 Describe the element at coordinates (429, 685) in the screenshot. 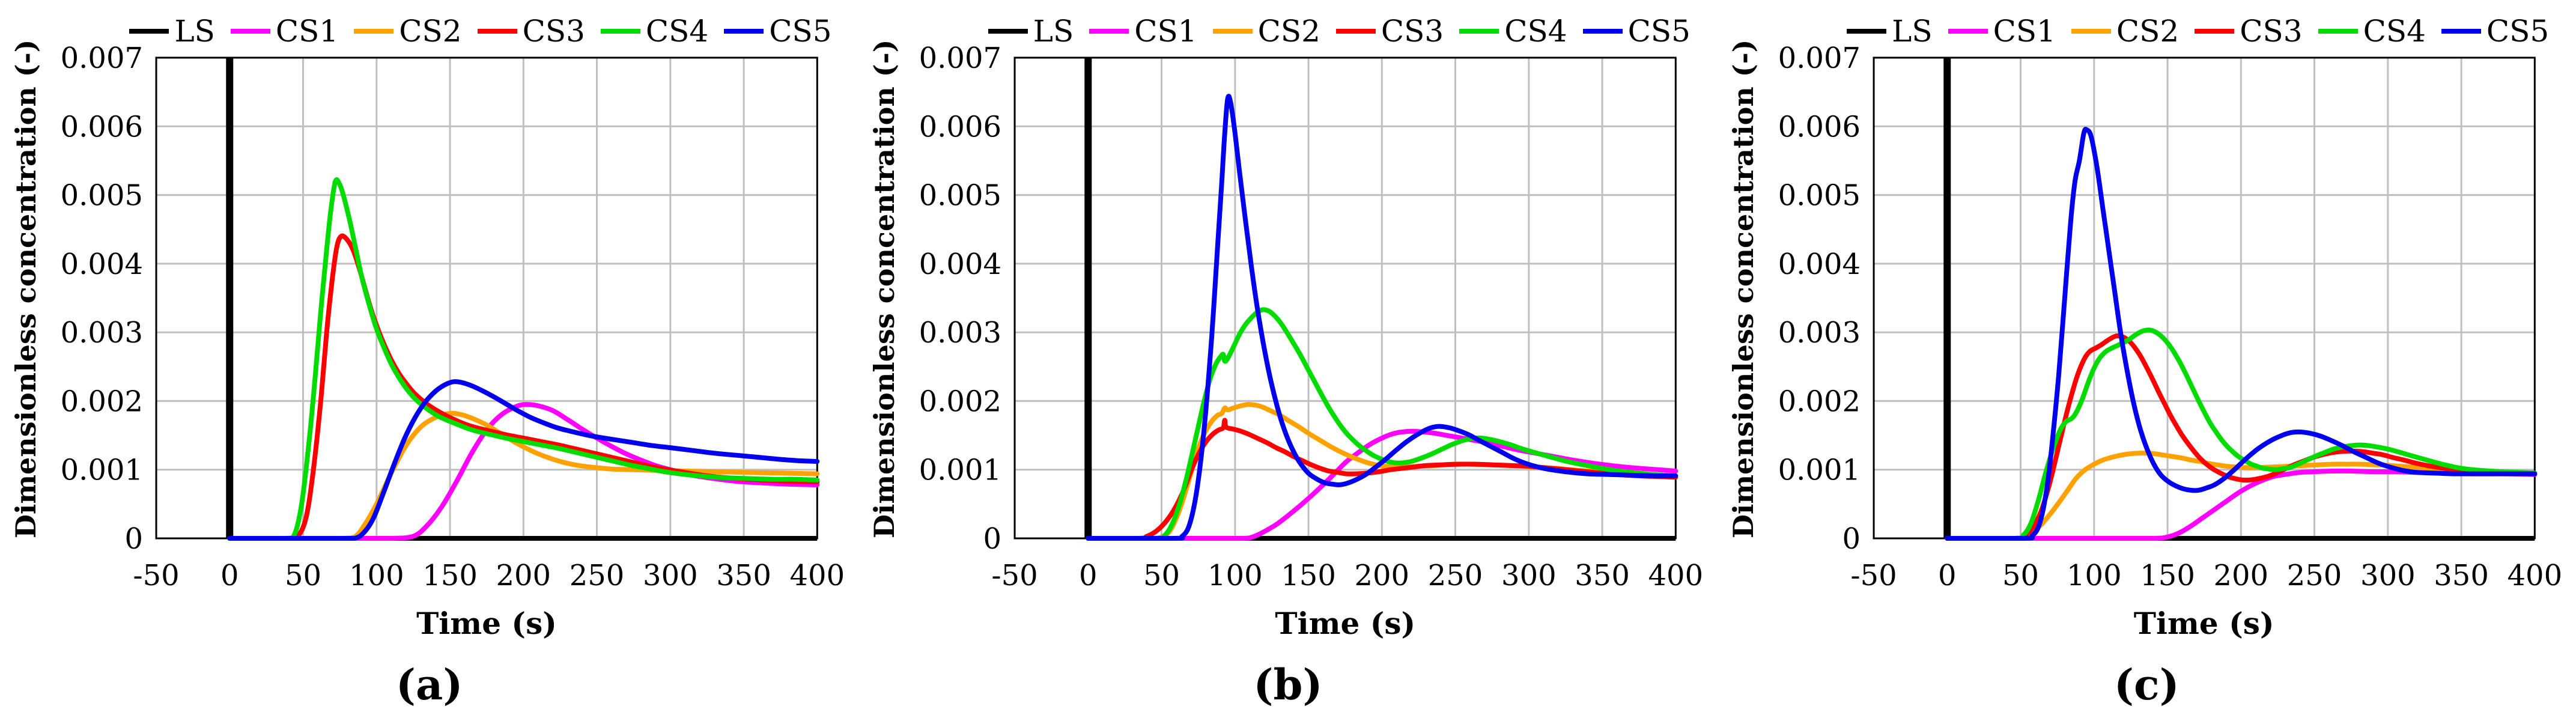

I see `panel-letter-a: (a)` at that location.